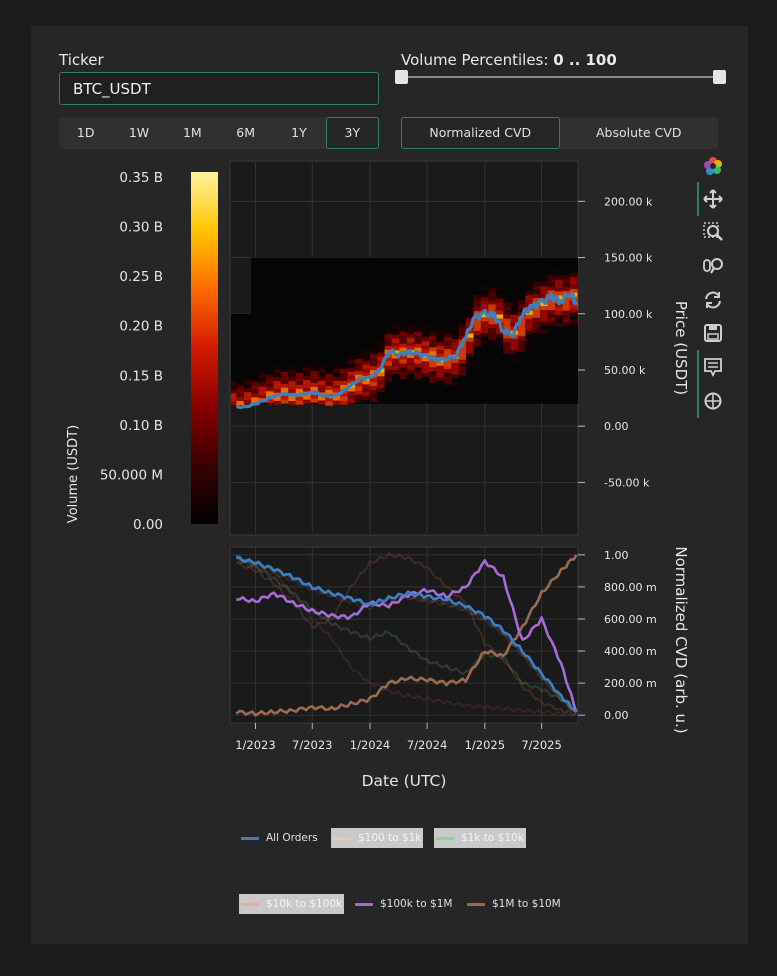  Describe the element at coordinates (85, 132) in the screenshot. I see `range-1d-button: 1D` at that location.